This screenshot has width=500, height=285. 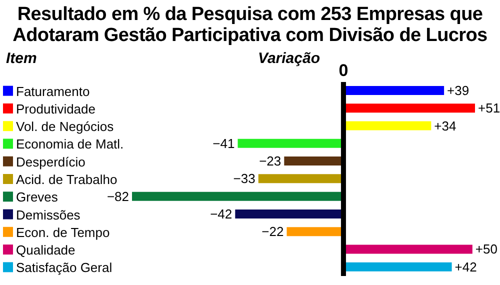 I want to click on y-tick-label: Satisfação Geral, so click(x=64, y=268).